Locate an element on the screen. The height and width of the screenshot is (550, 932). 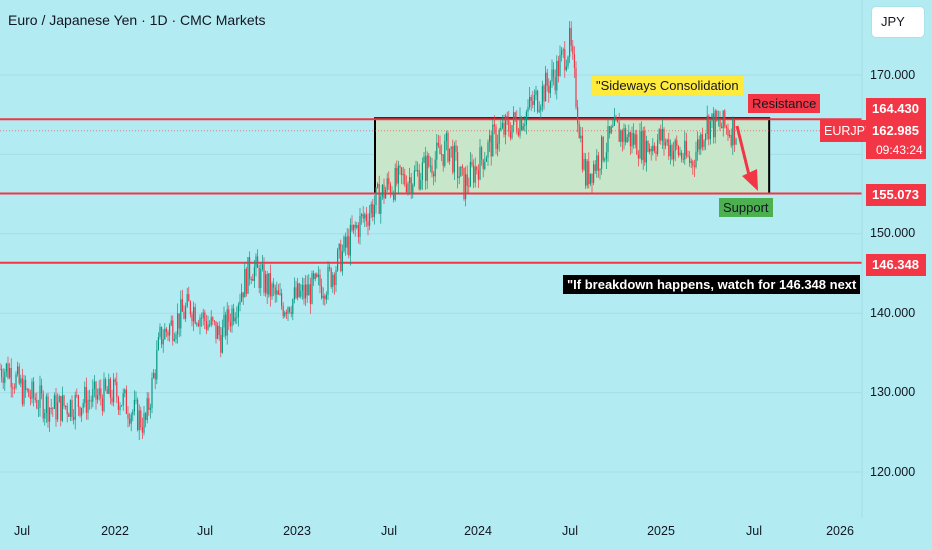
y-tick-label: 120.000 is located at coordinates (893, 472).